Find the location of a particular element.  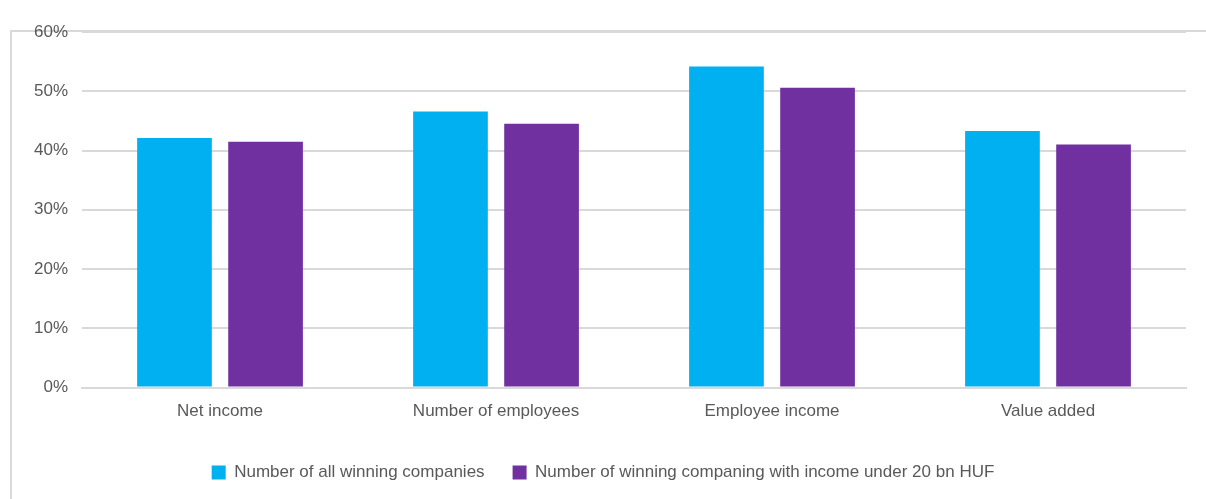

y-tick-label: 10% is located at coordinates (51, 328).